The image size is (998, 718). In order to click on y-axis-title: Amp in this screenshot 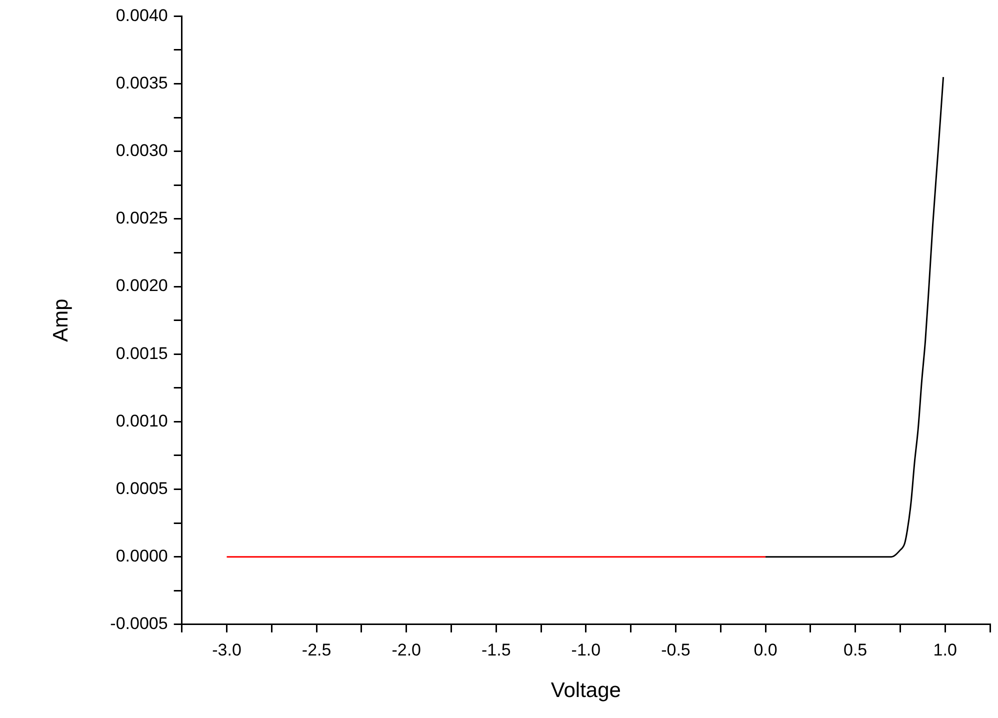, I will do `click(60, 320)`.